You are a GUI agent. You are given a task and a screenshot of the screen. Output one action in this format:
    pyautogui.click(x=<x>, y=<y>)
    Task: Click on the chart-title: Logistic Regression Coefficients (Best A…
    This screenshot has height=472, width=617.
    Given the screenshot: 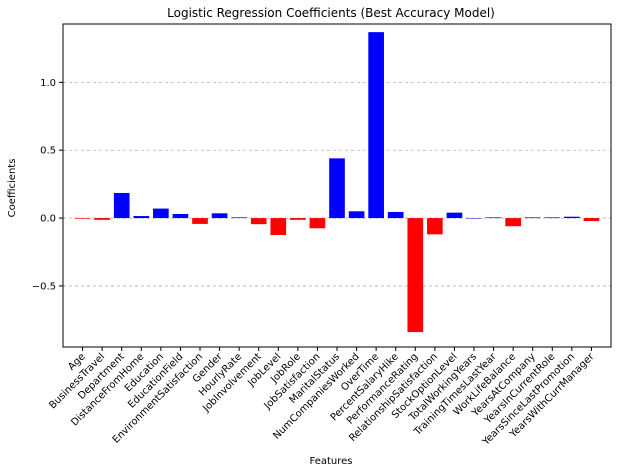 What is the action you would take?
    pyautogui.click(x=331, y=13)
    